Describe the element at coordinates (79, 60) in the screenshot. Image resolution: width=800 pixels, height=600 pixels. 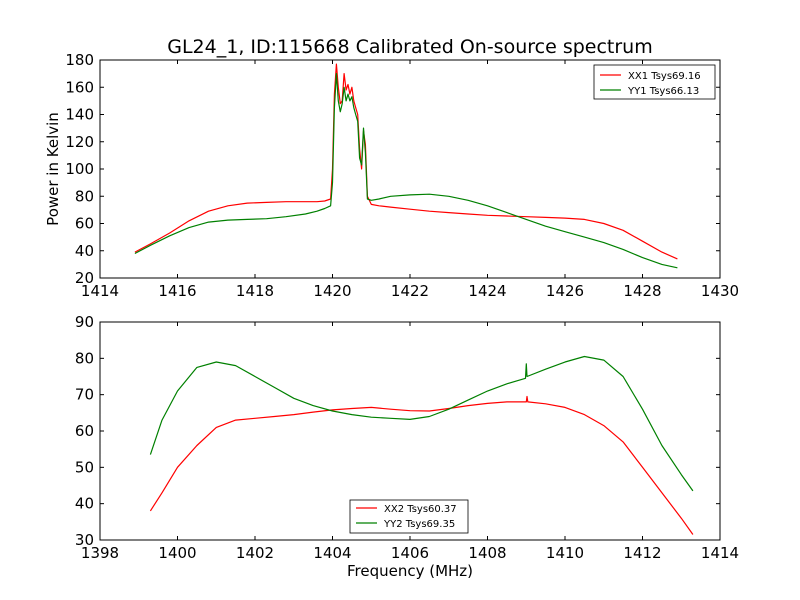
I see `top-ytick-label-8: 180` at that location.